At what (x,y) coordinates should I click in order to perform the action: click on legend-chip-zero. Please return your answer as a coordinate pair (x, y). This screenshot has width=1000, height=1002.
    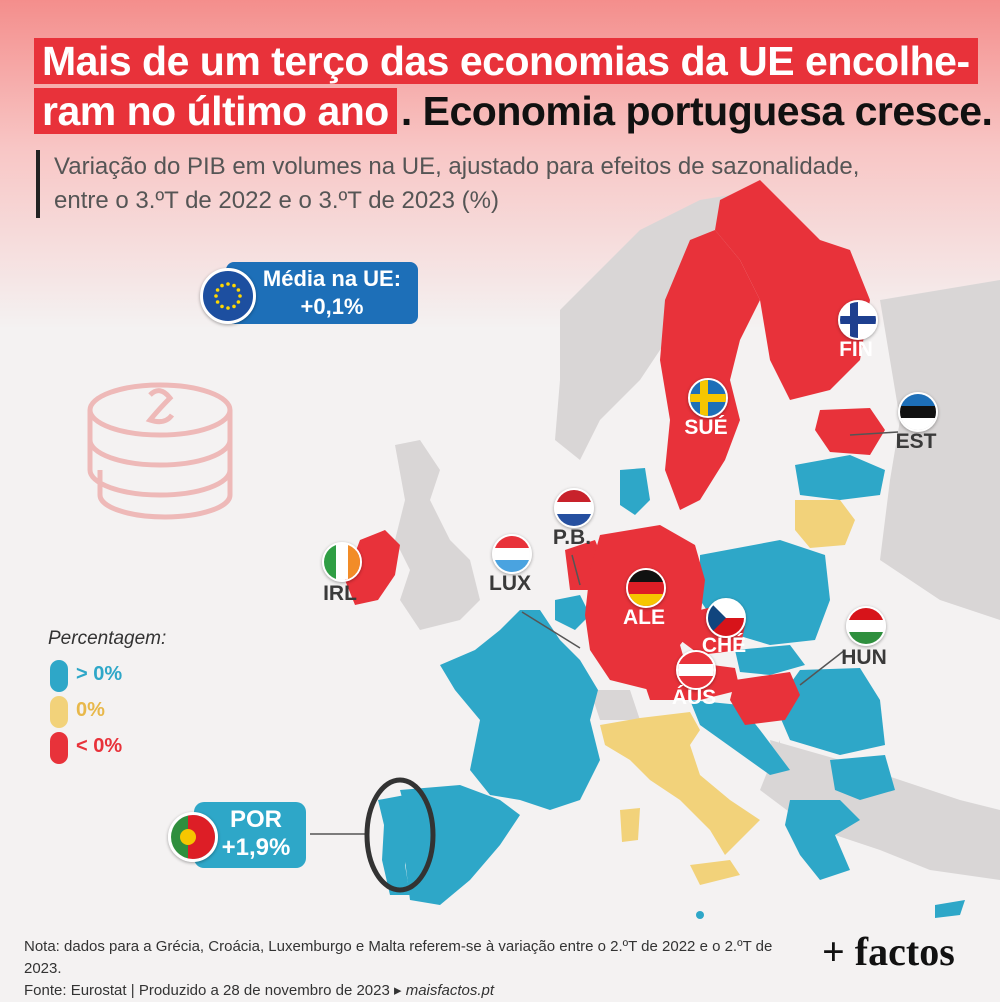
    Looking at the image, I should click on (59, 712).